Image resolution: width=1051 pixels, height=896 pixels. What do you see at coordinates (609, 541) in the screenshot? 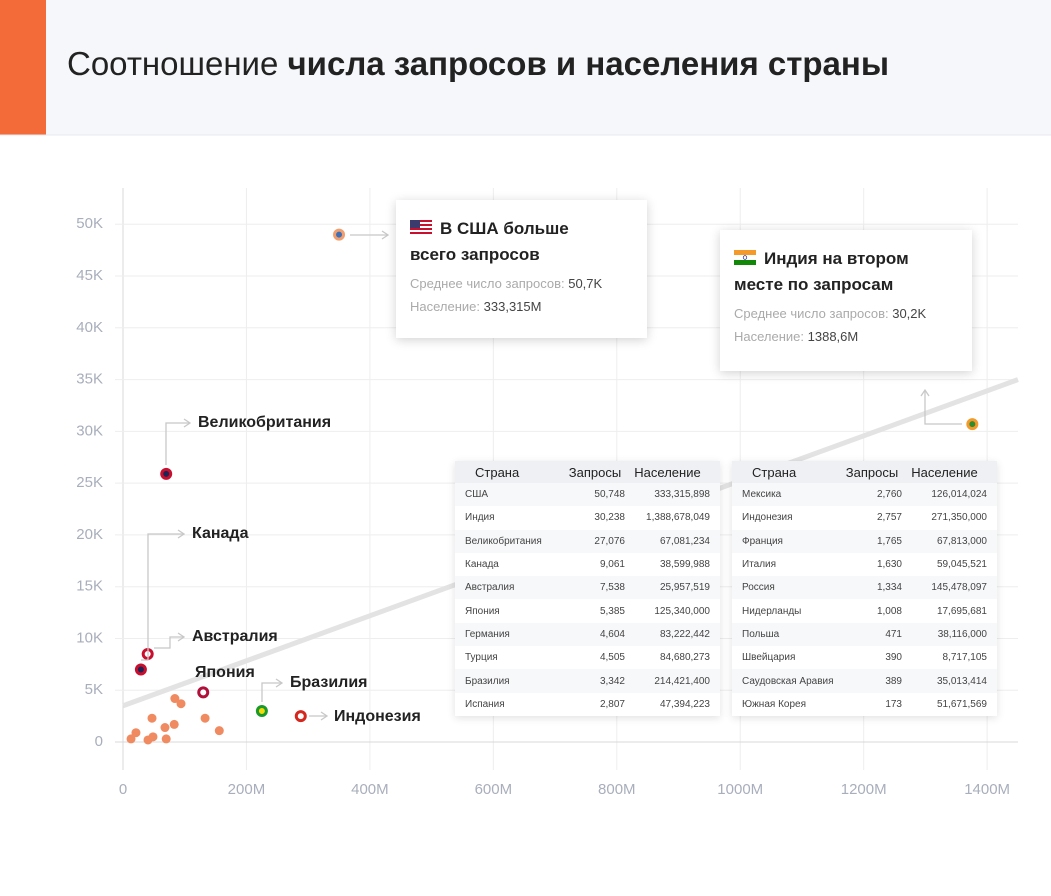
I see `table-cell: 27,076` at bounding box center [609, 541].